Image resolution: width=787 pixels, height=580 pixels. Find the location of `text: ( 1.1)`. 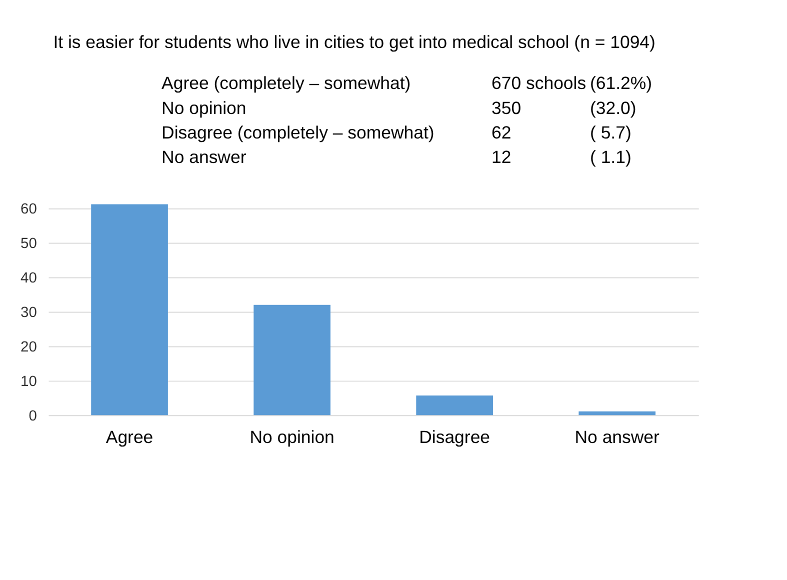

text: ( 1.1) is located at coordinates (611, 157).